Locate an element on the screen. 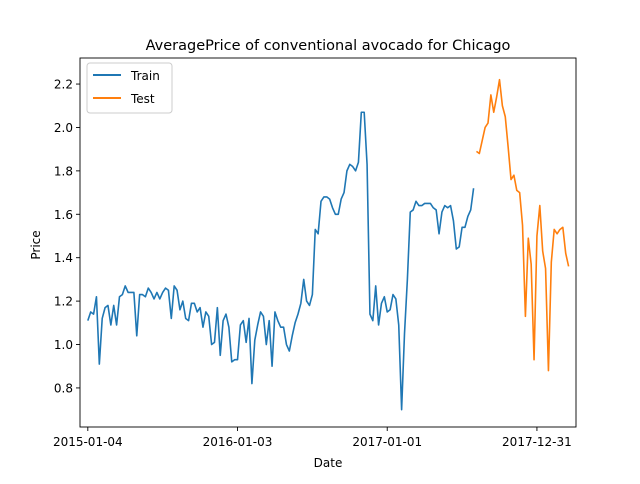 This screenshot has height=484, width=640. legend-label-test: Test is located at coordinates (142, 99).